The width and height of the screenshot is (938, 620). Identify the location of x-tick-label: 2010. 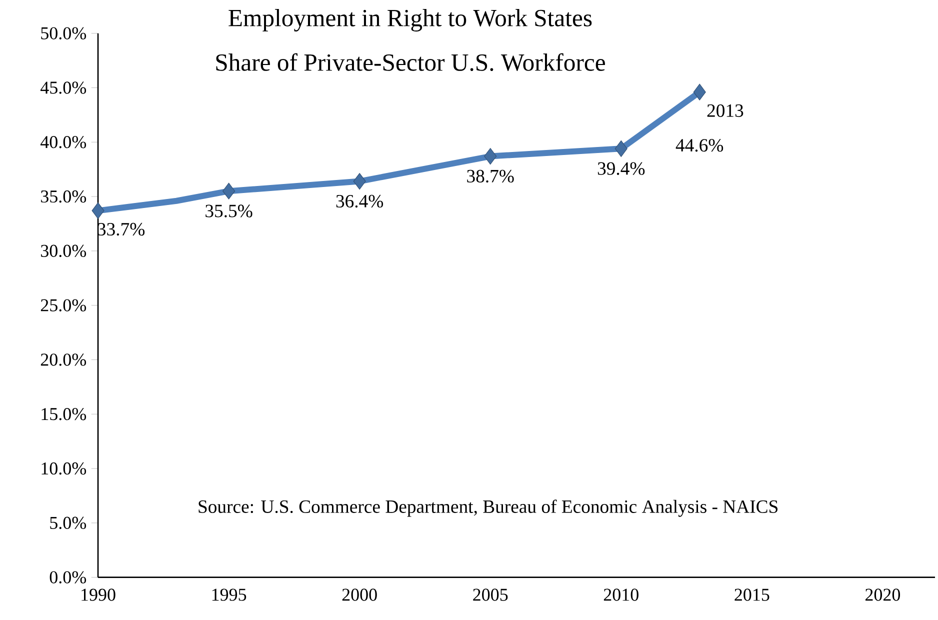
(621, 594).